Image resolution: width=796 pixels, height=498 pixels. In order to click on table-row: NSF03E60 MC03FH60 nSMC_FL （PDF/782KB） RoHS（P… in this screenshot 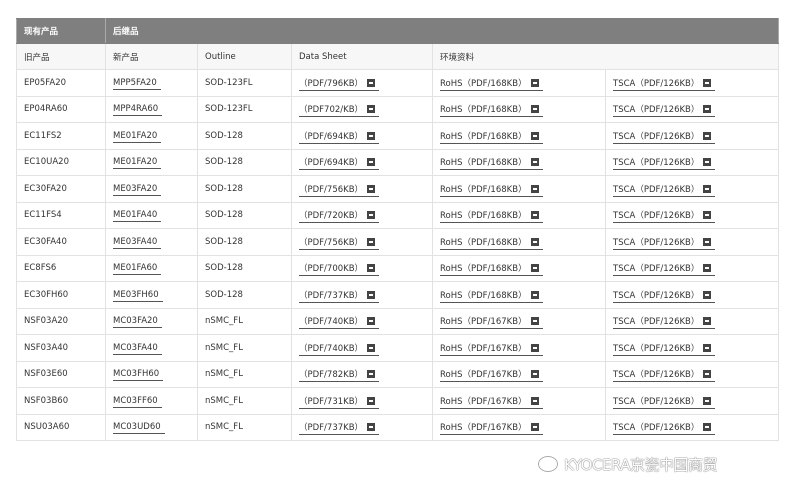, I will do `click(397, 374)`.